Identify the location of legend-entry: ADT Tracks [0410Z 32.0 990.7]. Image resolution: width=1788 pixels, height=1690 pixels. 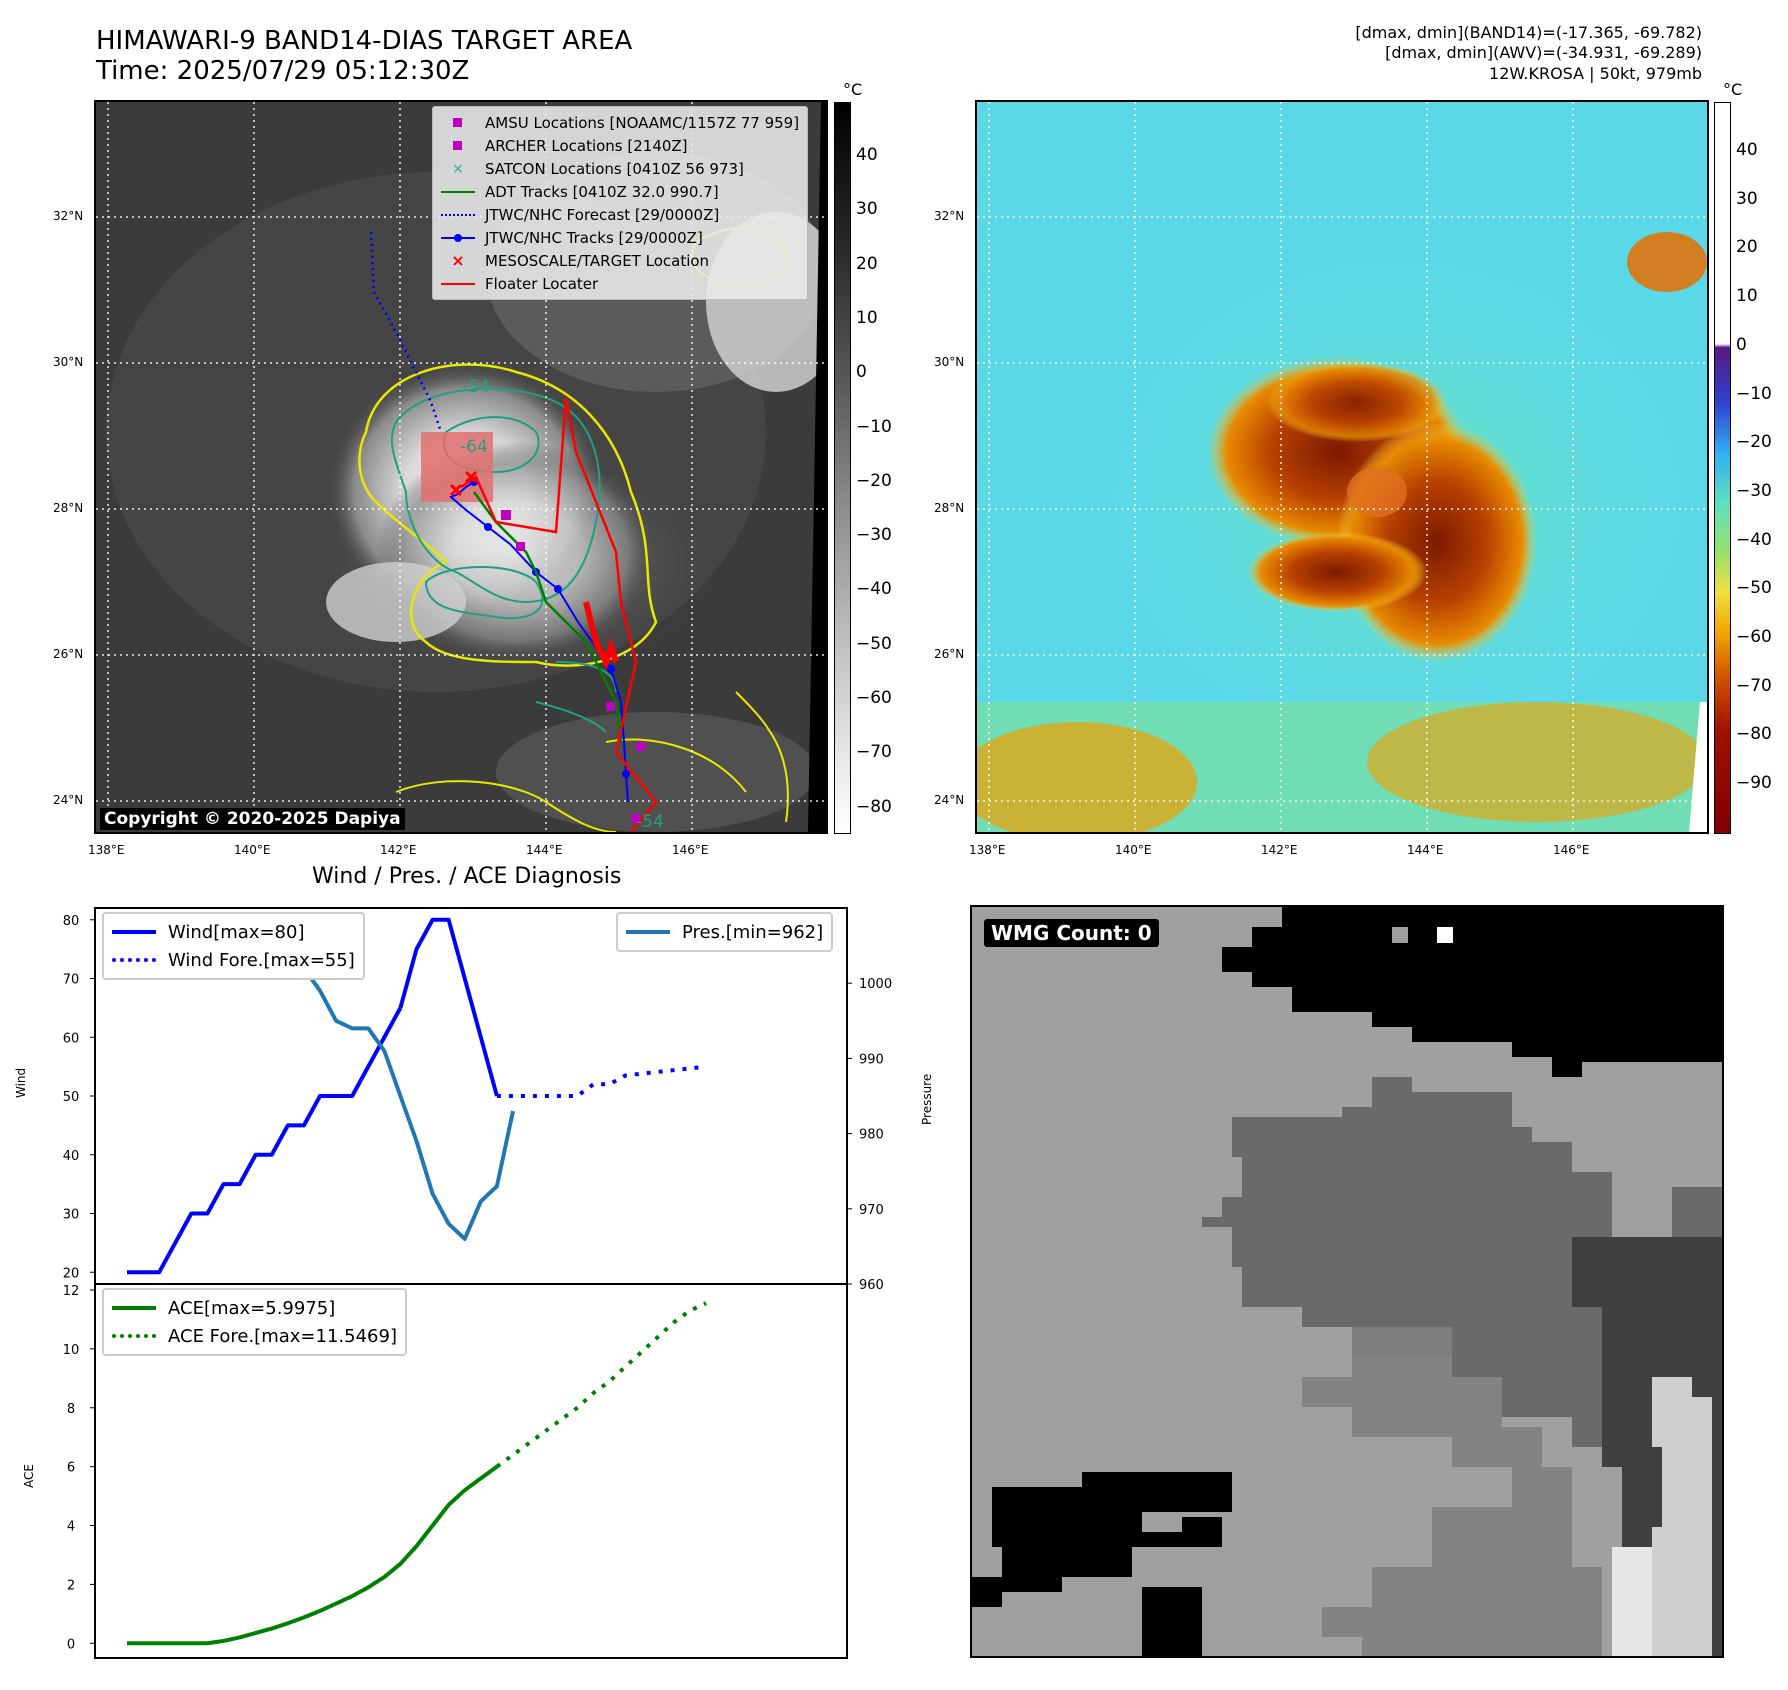
(620, 191).